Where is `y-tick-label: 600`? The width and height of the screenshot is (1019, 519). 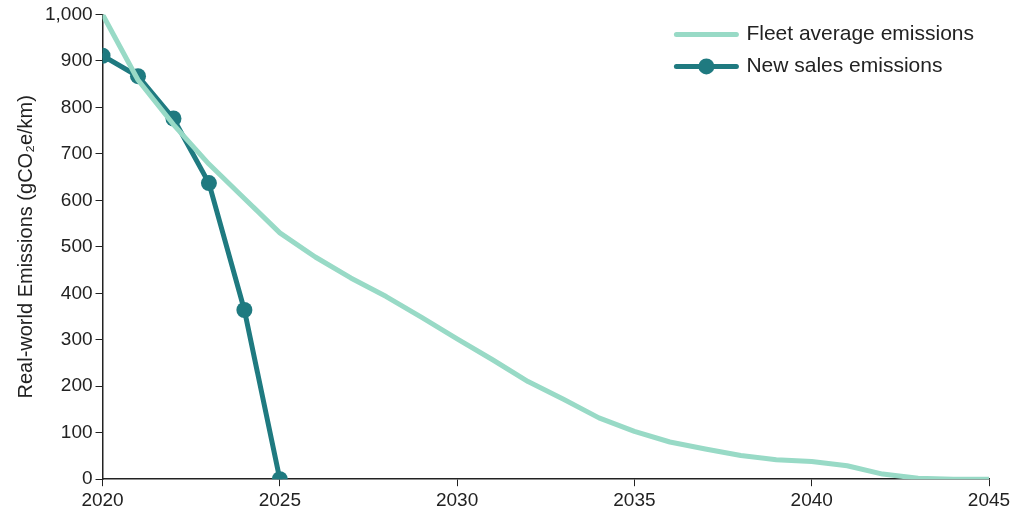
y-tick-label: 600 is located at coordinates (76, 199).